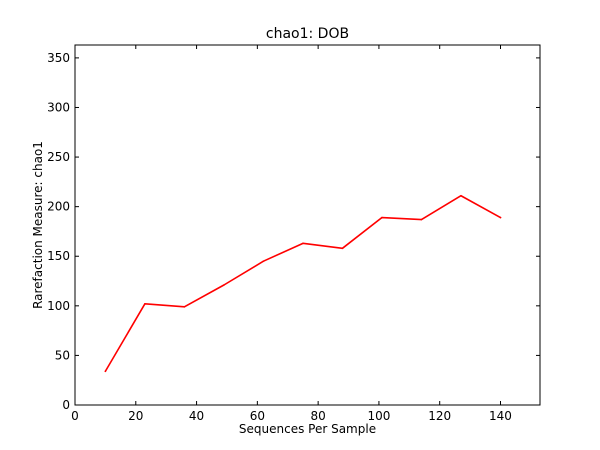 Image resolution: width=600 pixels, height=450 pixels. Describe the element at coordinates (75, 416) in the screenshot. I see `x-tick-label: 0` at that location.